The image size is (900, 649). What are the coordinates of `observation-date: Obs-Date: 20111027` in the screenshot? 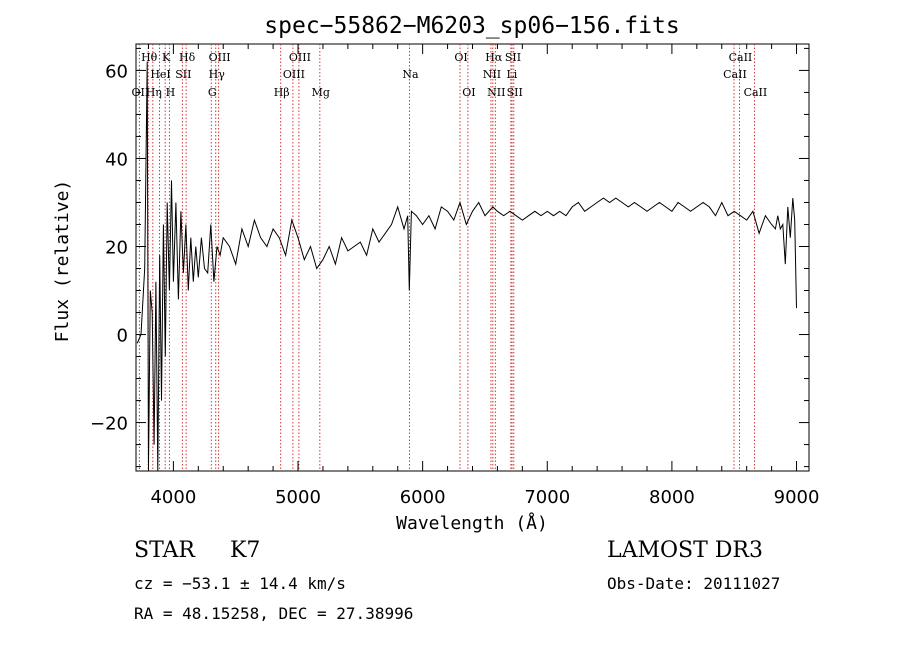 It's located at (694, 583).